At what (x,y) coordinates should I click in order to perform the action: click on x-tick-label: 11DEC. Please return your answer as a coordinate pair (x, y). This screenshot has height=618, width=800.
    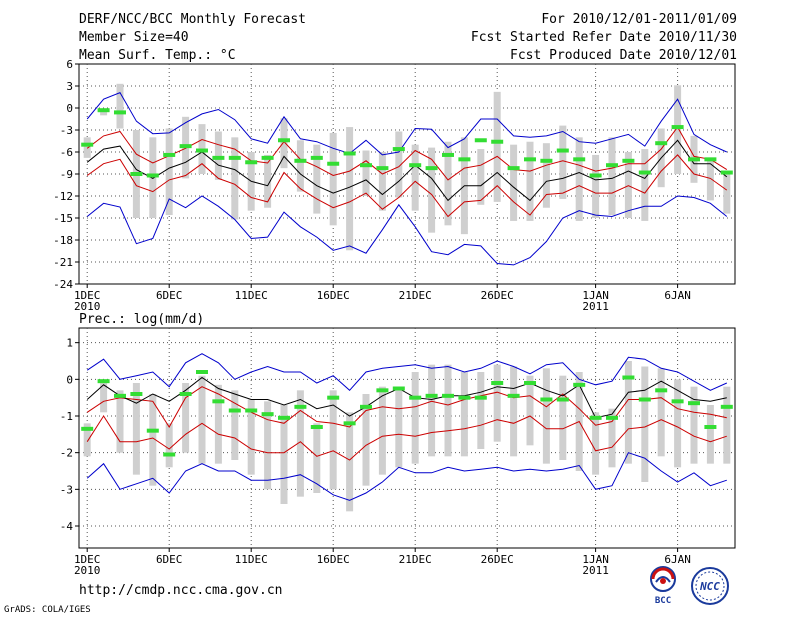
    Looking at the image, I should click on (251, 559).